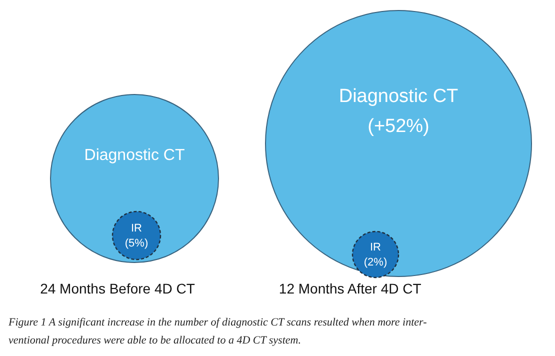  Describe the element at coordinates (398, 96) in the screenshot. I see `series-label: Diagnostic CT` at that location.